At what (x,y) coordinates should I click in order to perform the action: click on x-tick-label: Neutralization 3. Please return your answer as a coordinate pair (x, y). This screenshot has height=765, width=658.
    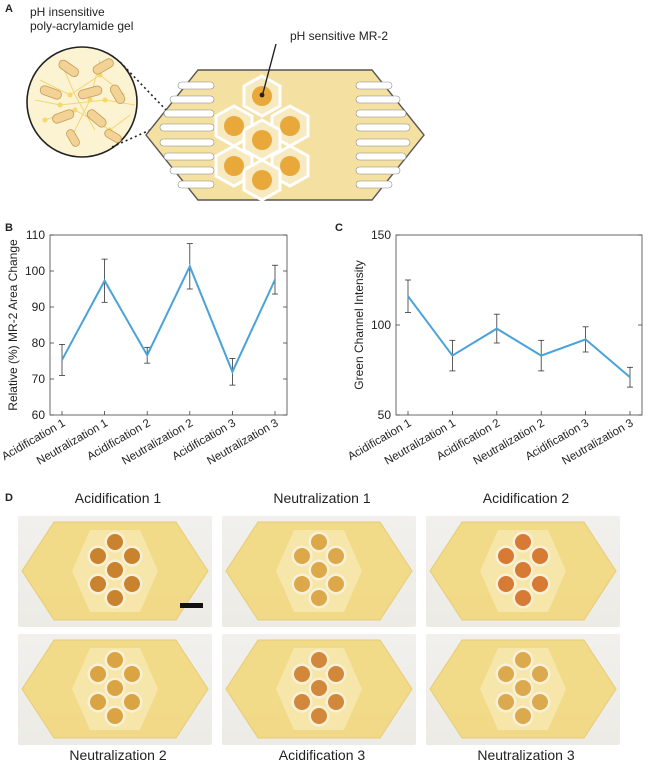
    Looking at the image, I should click on (242, 442).